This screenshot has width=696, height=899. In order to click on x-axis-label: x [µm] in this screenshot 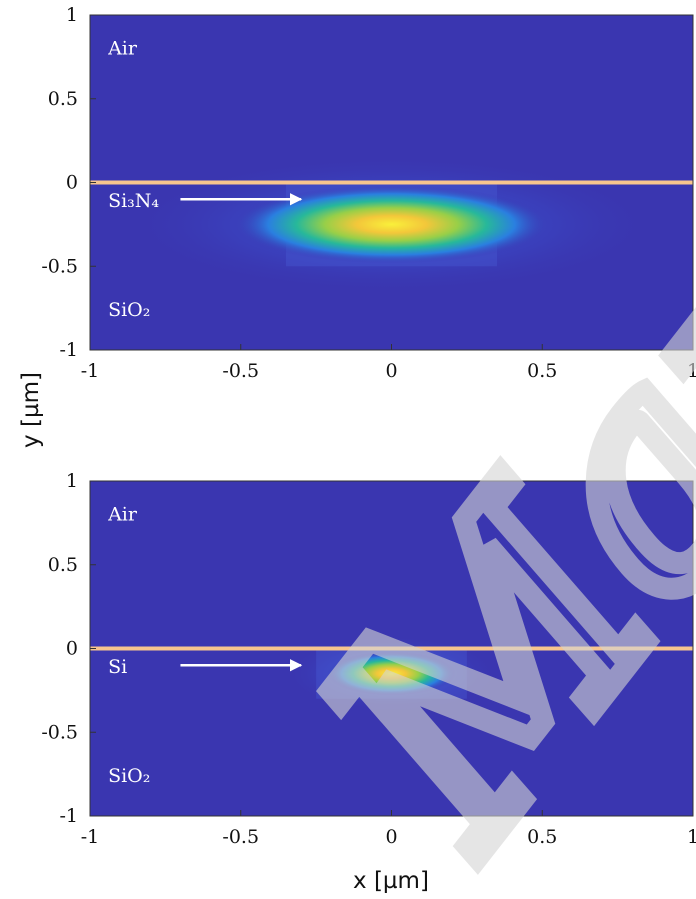, I will do `click(391, 881)`.